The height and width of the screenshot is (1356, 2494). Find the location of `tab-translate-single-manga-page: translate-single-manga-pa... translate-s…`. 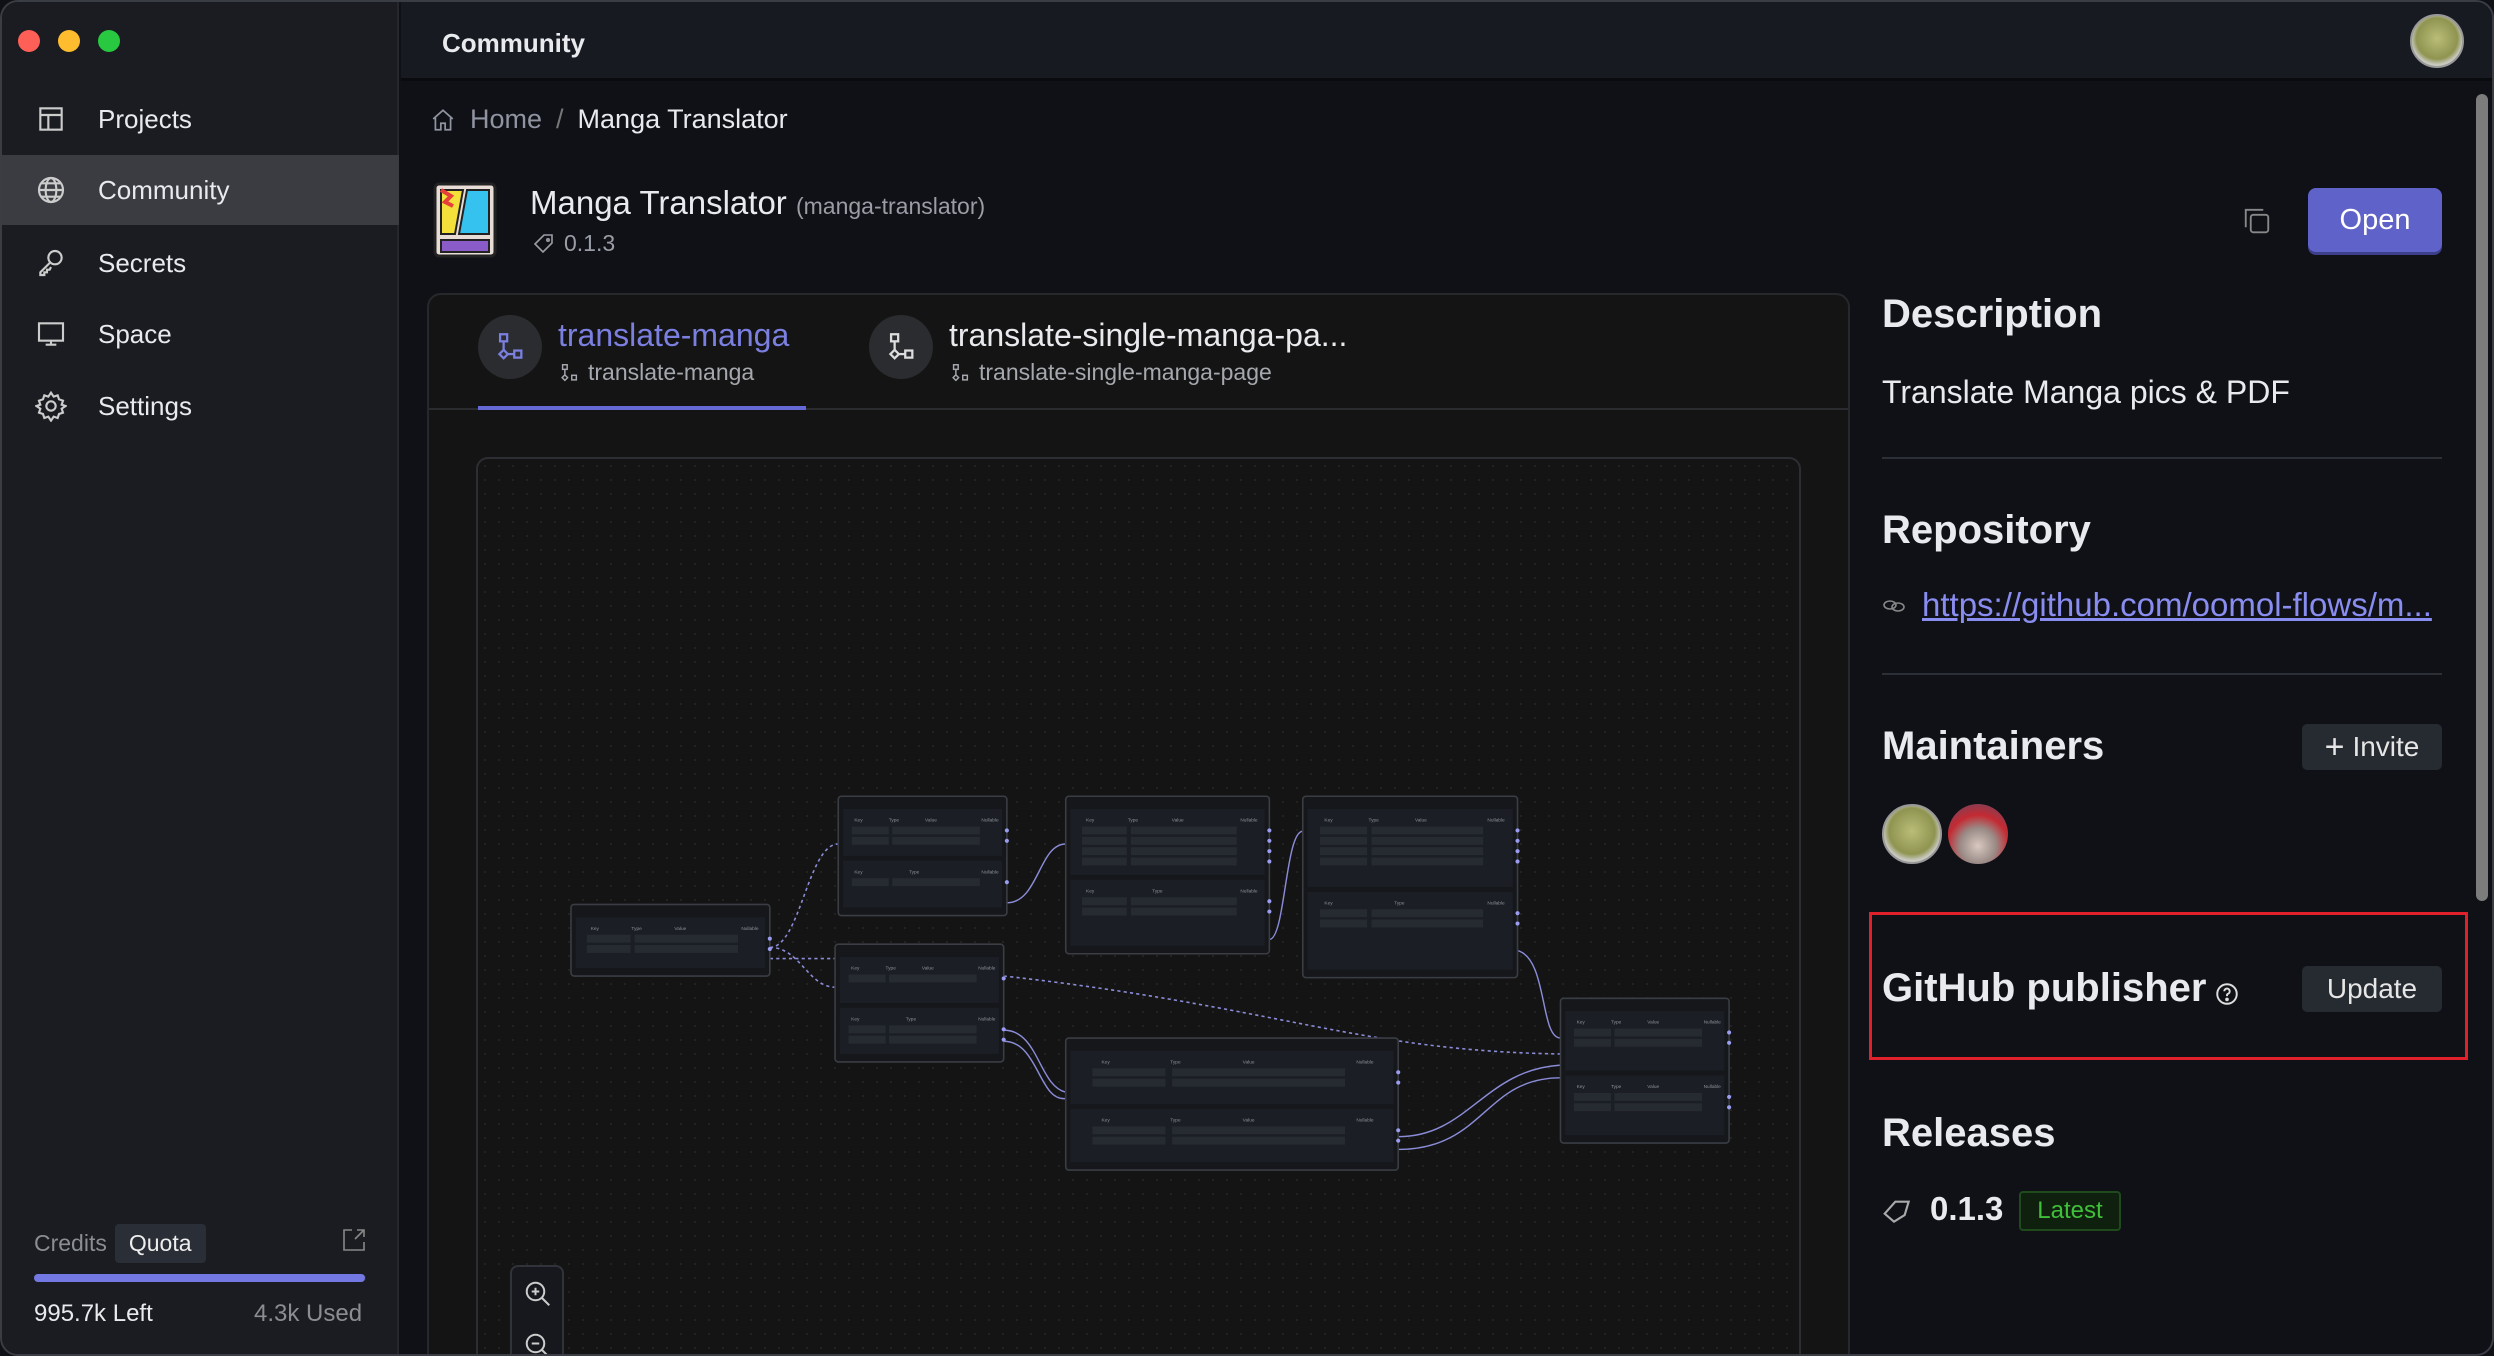

tab-translate-single-manga-page: translate-single-manga-pa... translate-s… is located at coordinates (1129, 362).